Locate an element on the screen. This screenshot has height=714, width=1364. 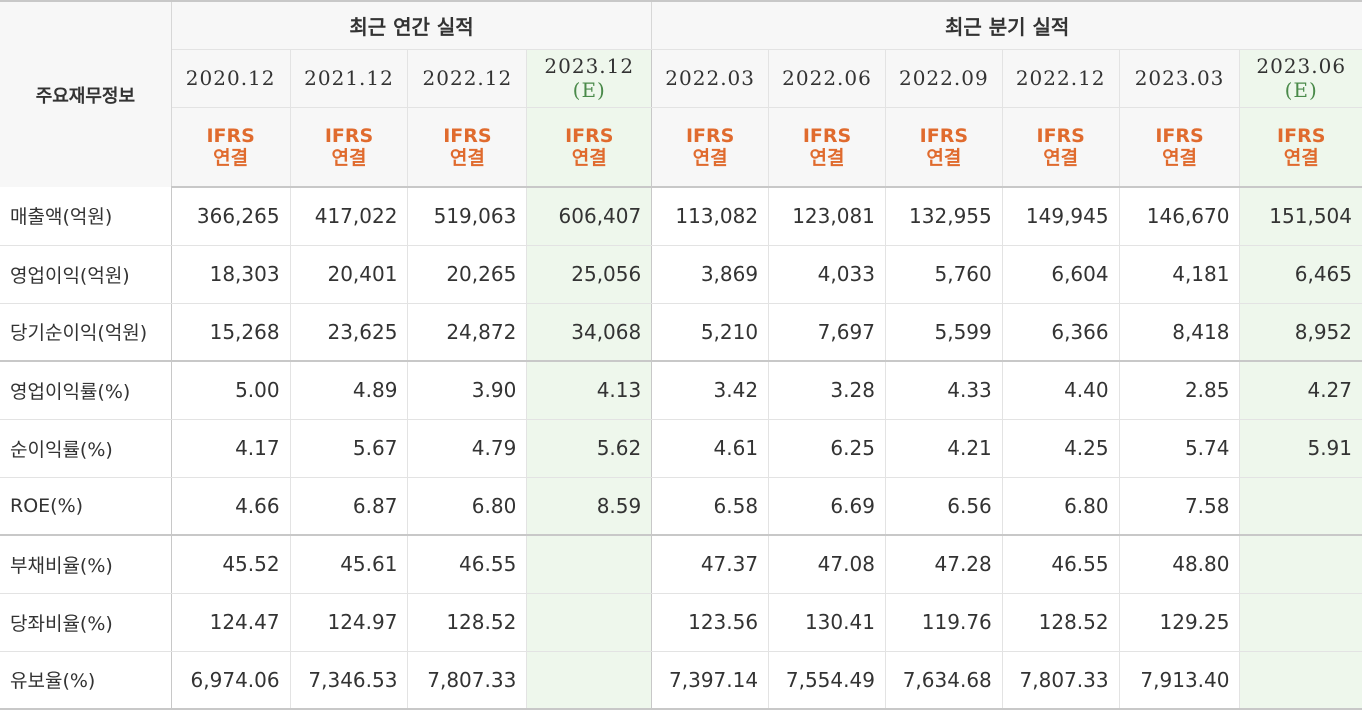
value-cell: 7.58 is located at coordinates (1180, 506).